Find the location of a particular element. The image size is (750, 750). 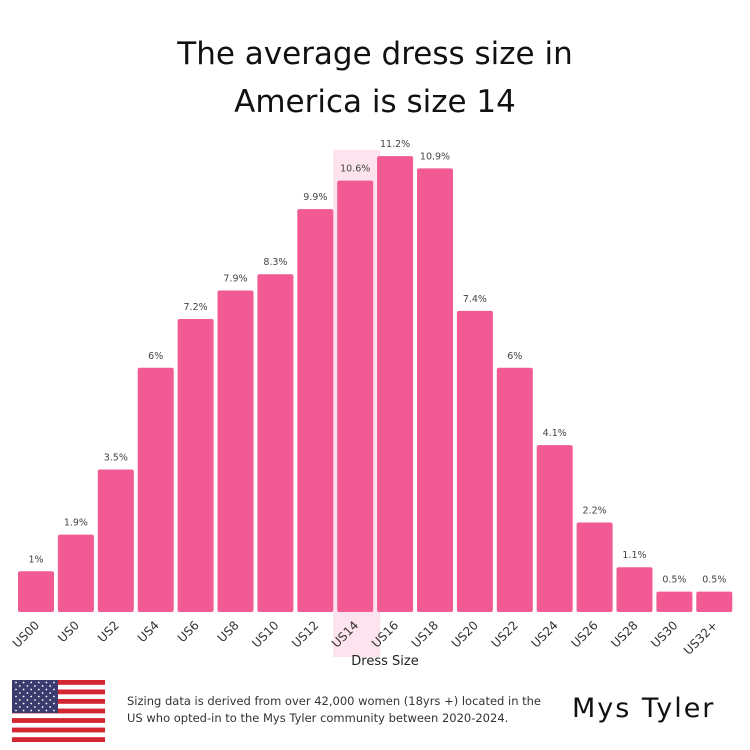

bar-US24 is located at coordinates (554, 528).